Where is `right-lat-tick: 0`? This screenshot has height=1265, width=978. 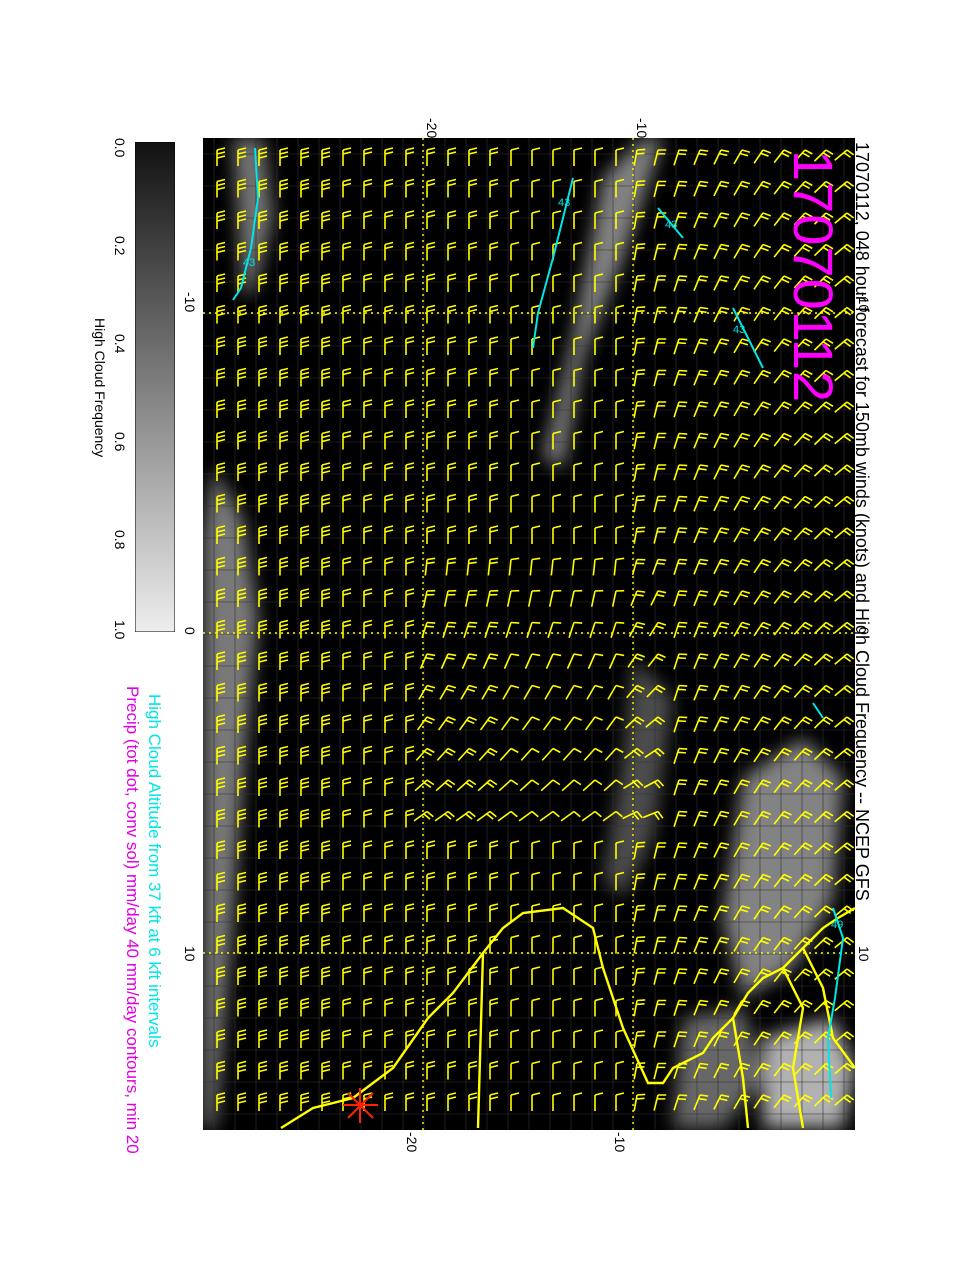
right-lat-tick: 0 is located at coordinates (864, 631).